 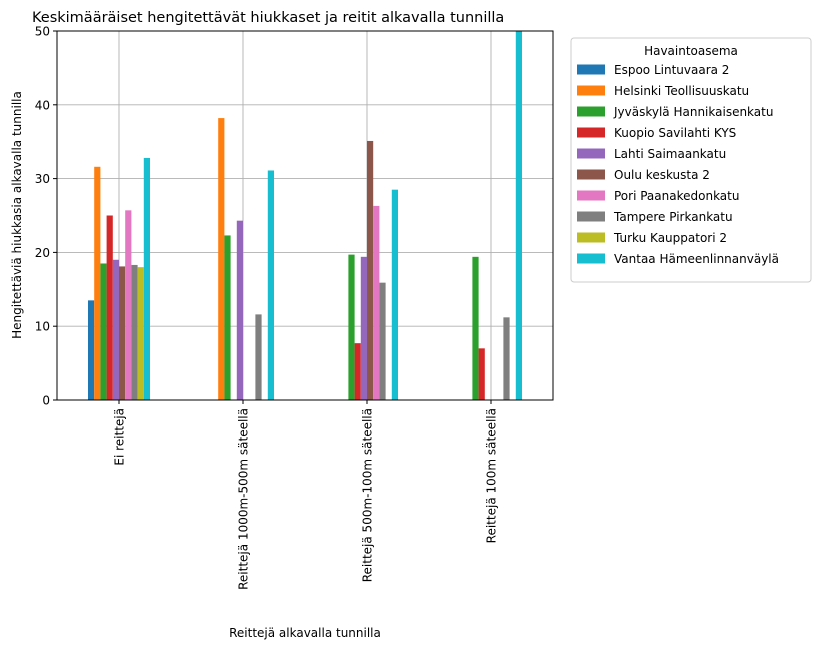 I want to click on legend-label: Helsinki Teollisuuskatu, so click(x=681, y=91).